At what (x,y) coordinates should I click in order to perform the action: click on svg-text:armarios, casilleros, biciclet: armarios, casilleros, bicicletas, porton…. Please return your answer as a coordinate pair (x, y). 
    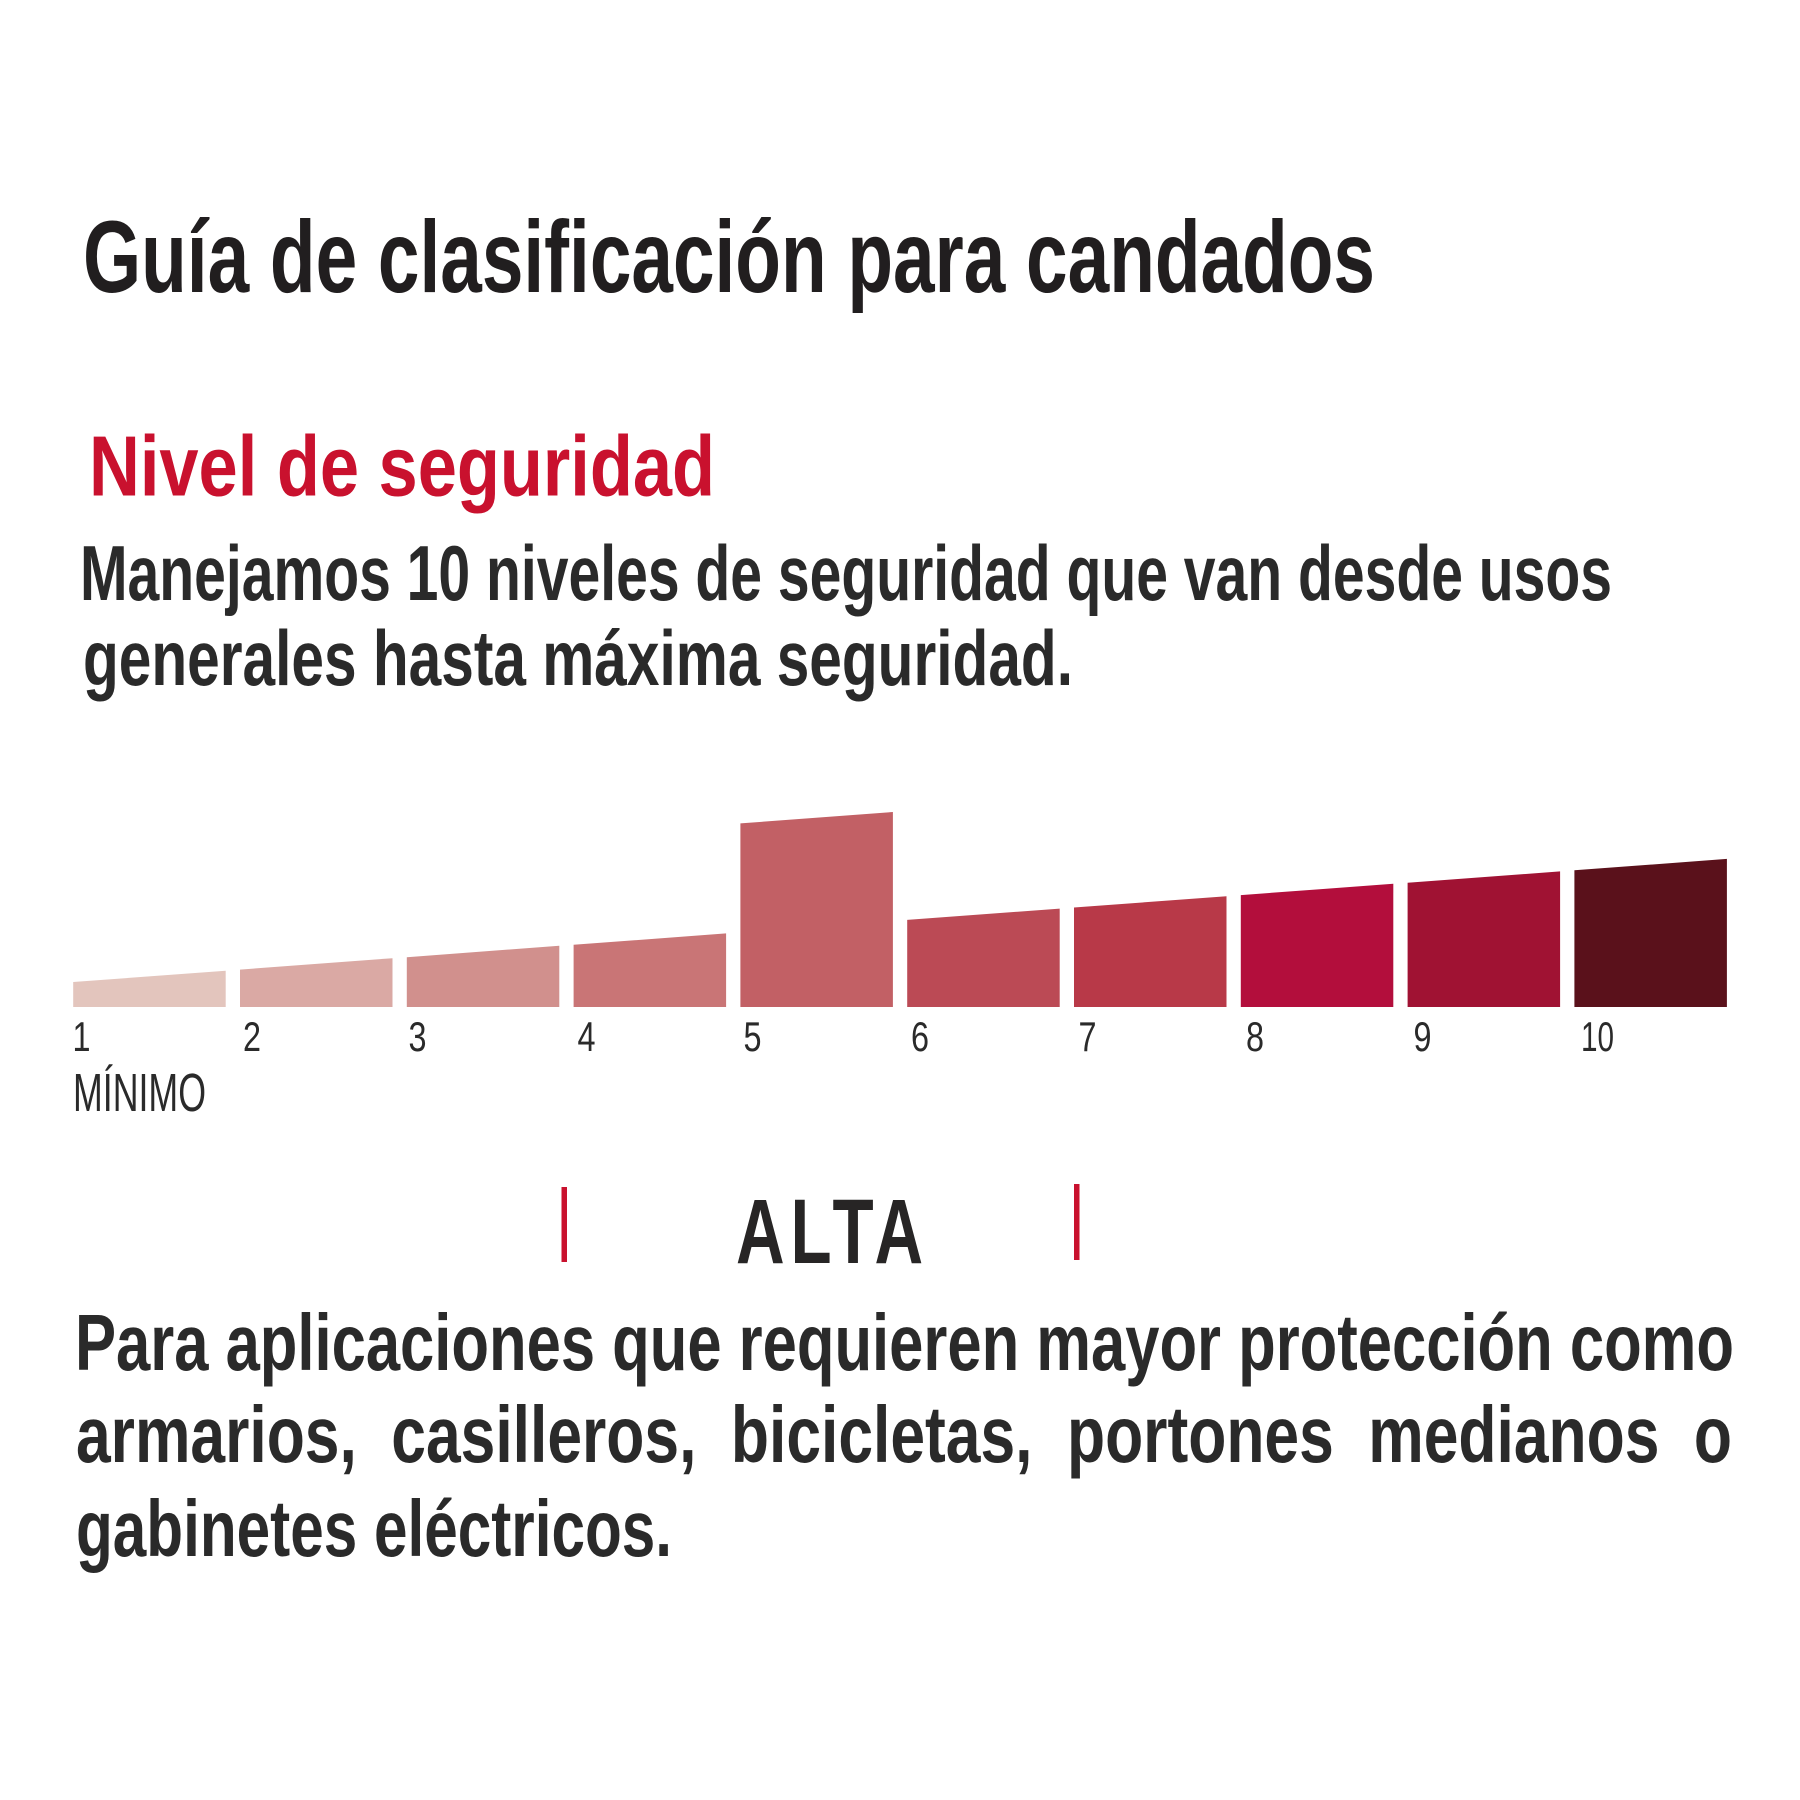
    Looking at the image, I should click on (904, 1434).